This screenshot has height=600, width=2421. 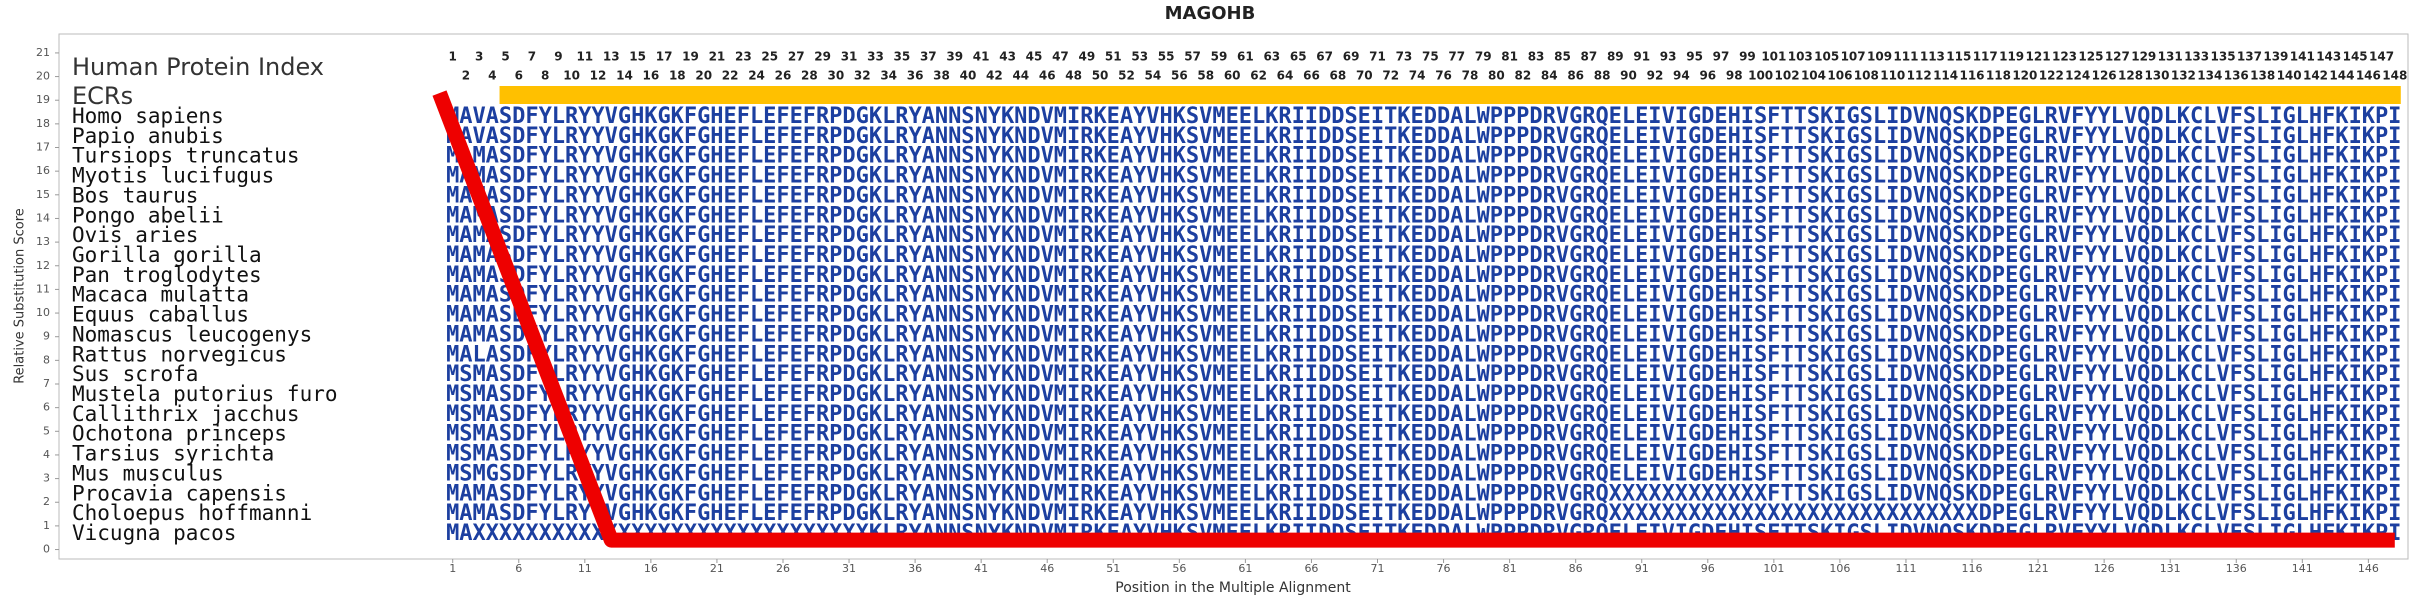 I want to click on protein-index-label: 90, so click(x=1628, y=76).